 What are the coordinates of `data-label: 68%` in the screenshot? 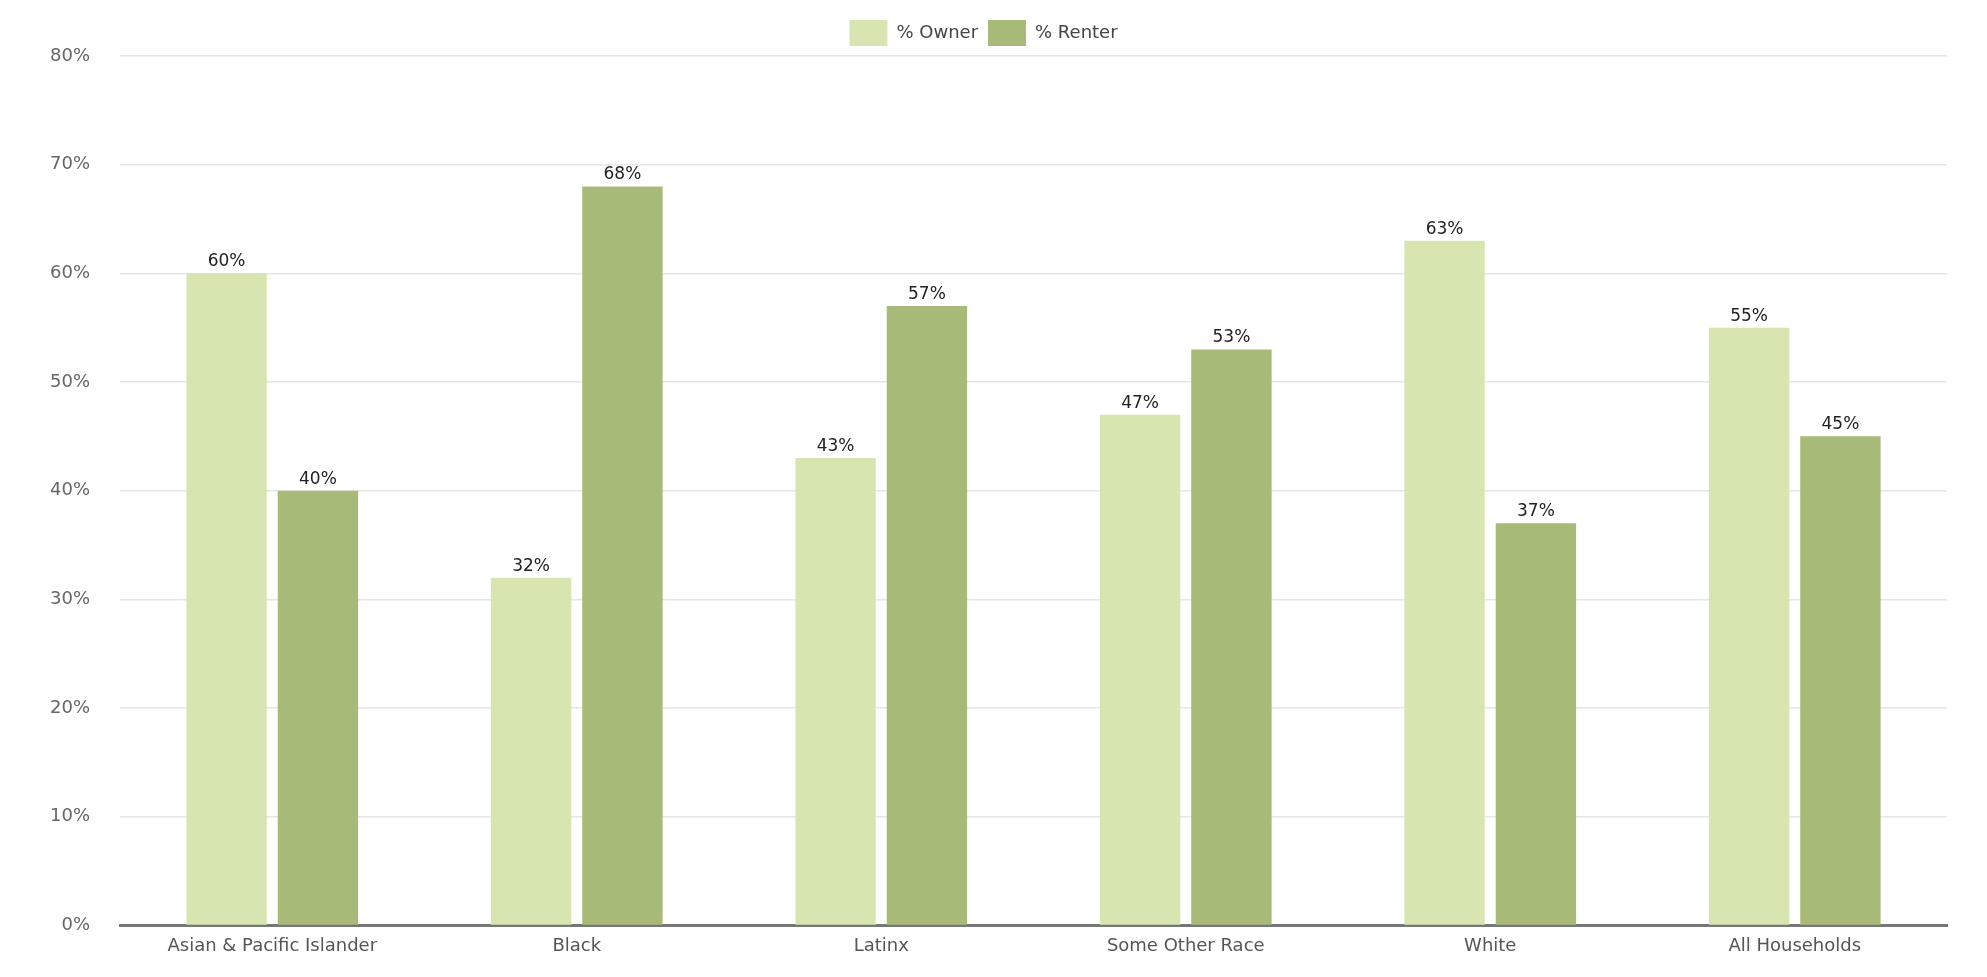 It's located at (622, 173).